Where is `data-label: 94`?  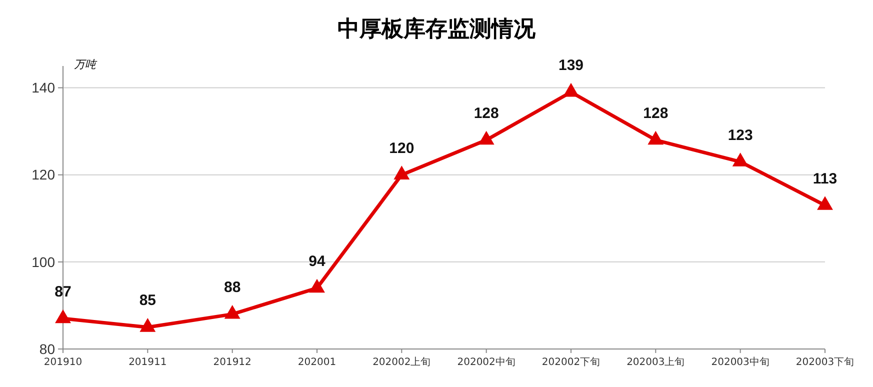
data-label: 94 is located at coordinates (317, 261).